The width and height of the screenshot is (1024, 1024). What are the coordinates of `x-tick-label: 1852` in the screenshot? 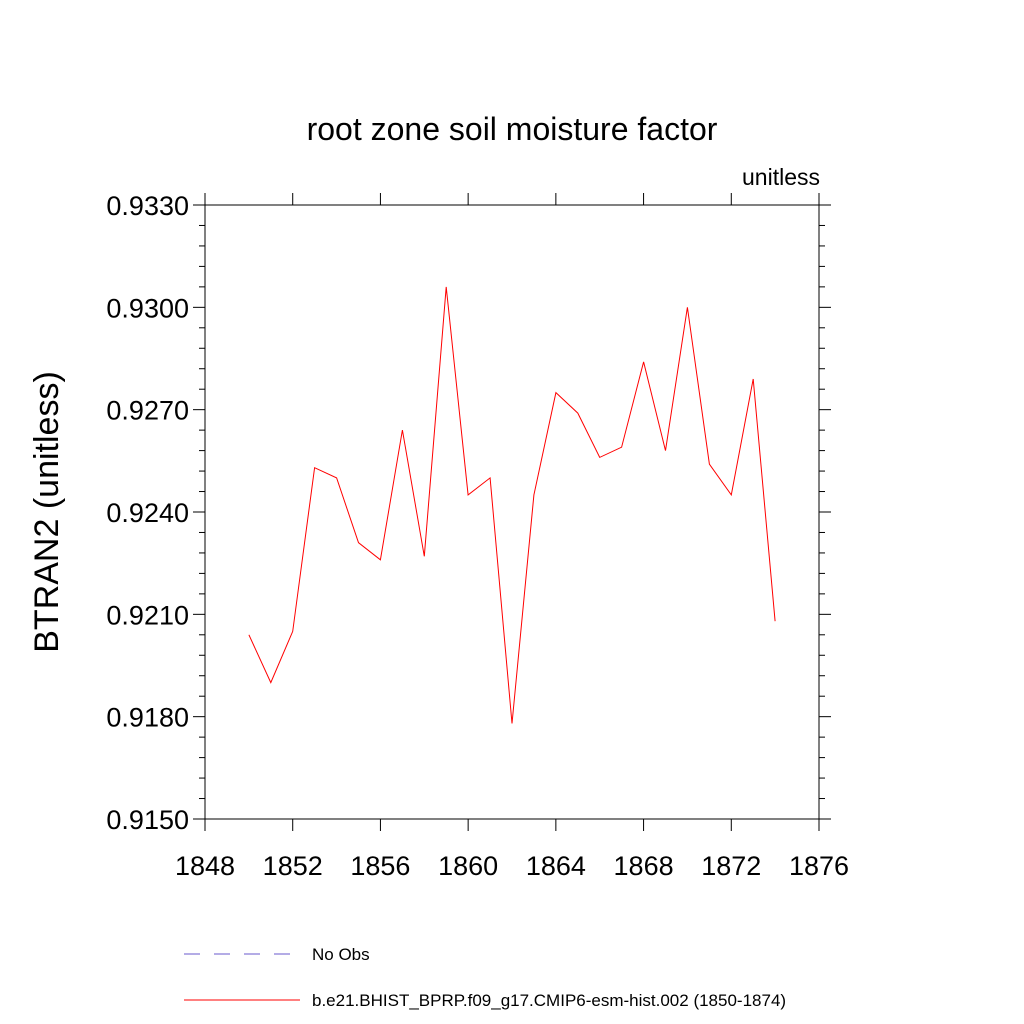 It's located at (293, 866).